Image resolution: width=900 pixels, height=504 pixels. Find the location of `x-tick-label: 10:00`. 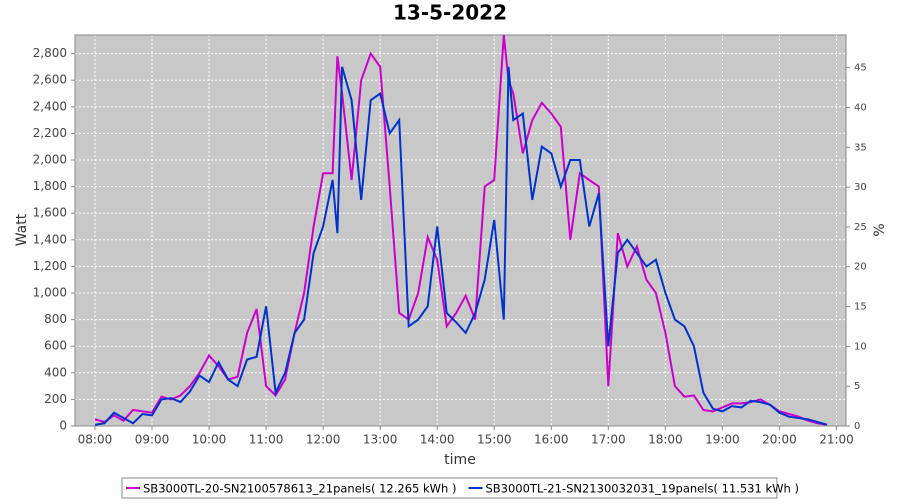

x-tick-label: 10:00 is located at coordinates (209, 440).